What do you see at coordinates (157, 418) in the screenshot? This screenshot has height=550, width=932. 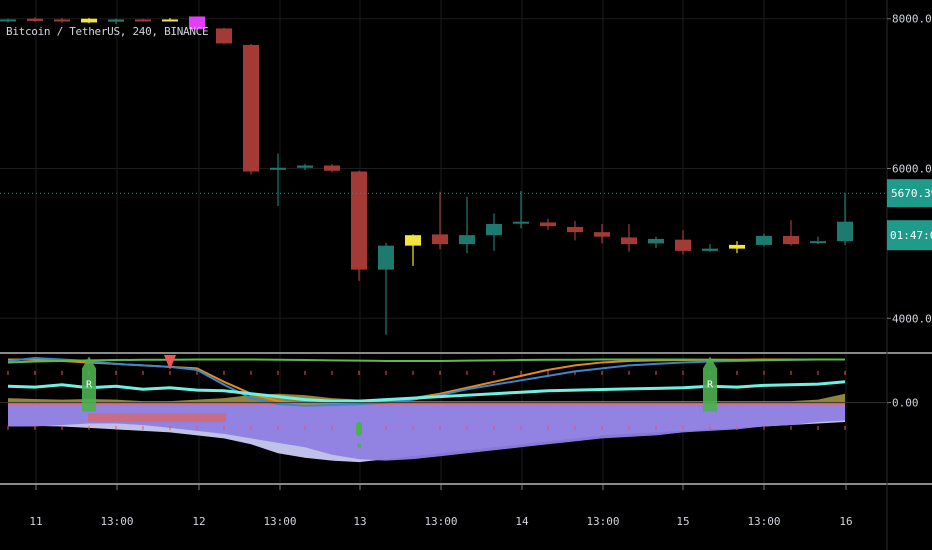 I see `highlight-band` at bounding box center [157, 418].